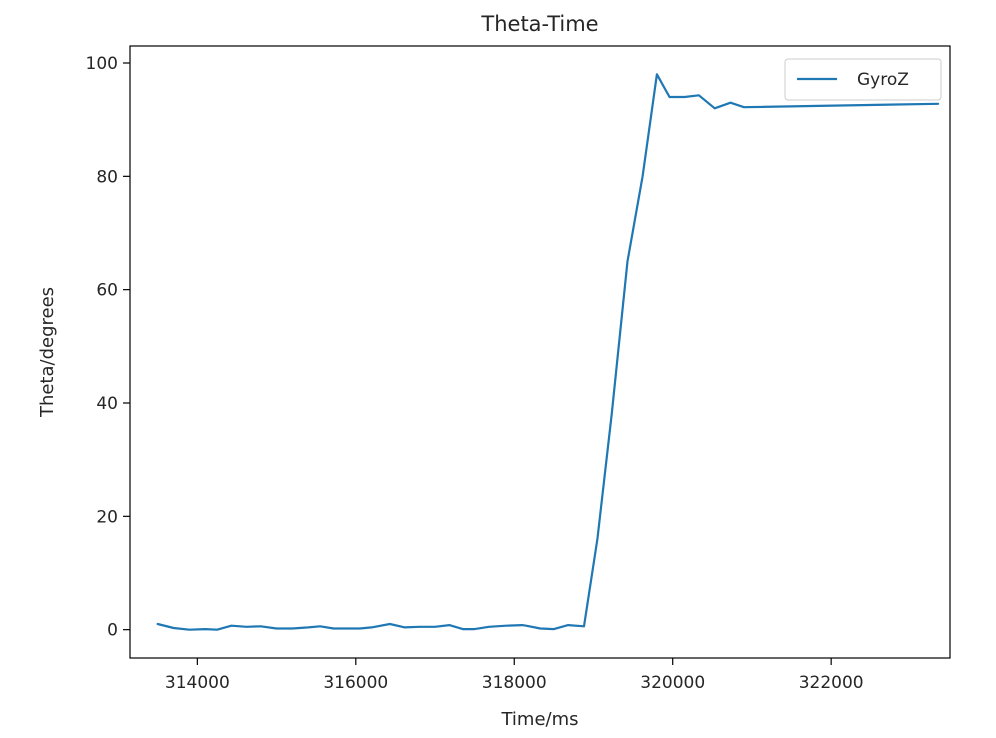 Image resolution: width=996 pixels, height=738 pixels. I want to click on x-tick-label: 322000, so click(831, 683).